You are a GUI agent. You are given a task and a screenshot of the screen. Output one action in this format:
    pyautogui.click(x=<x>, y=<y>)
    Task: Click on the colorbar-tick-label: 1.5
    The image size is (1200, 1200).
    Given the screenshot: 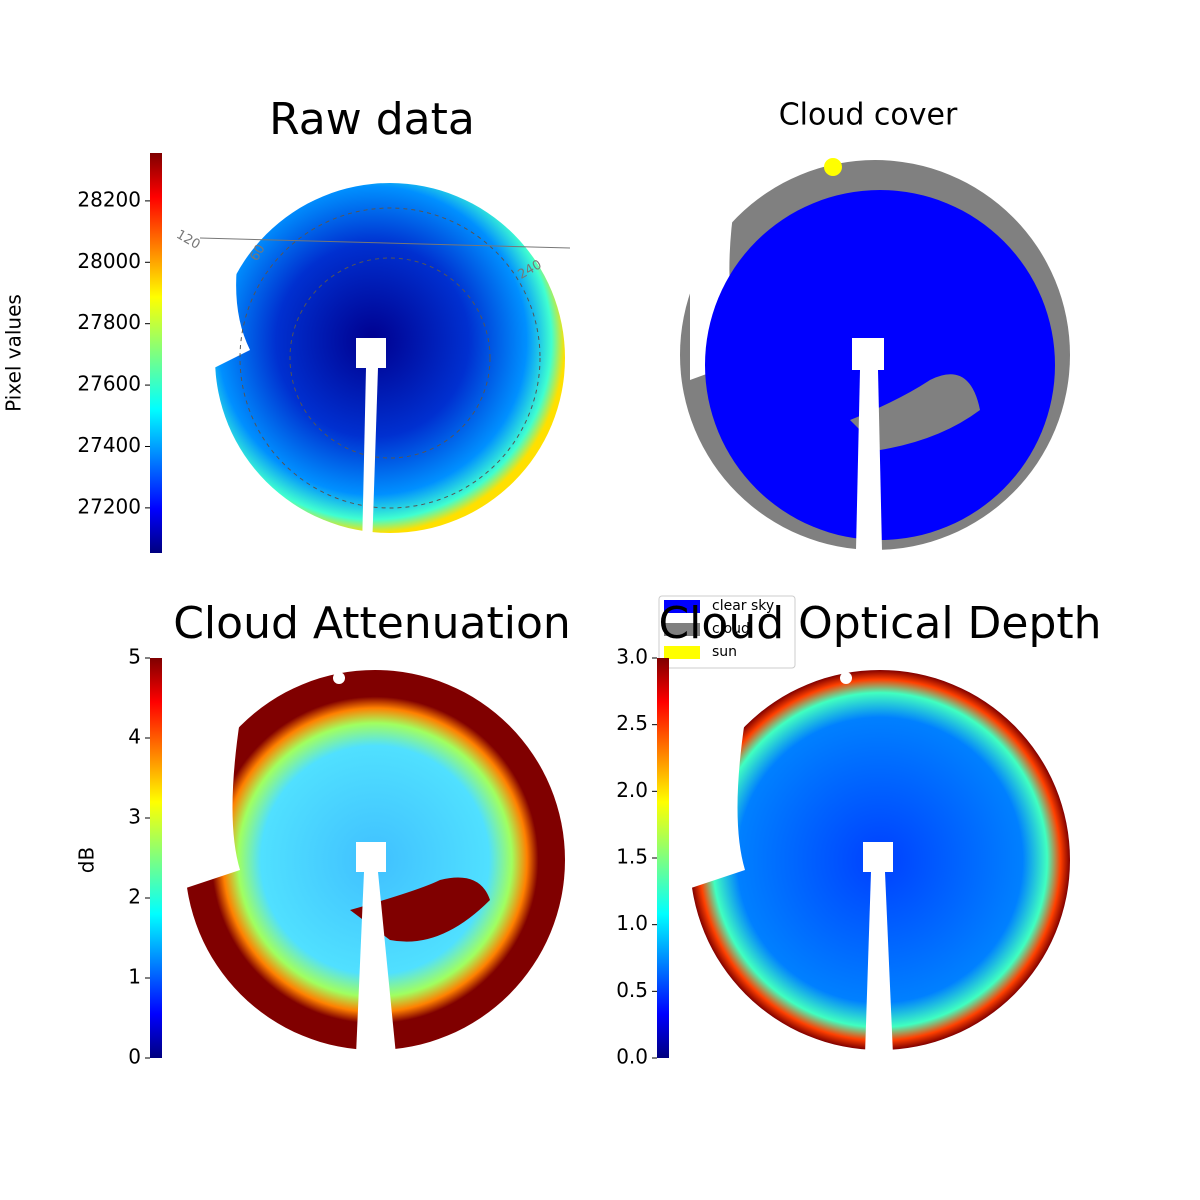 What is the action you would take?
    pyautogui.click(x=632, y=857)
    